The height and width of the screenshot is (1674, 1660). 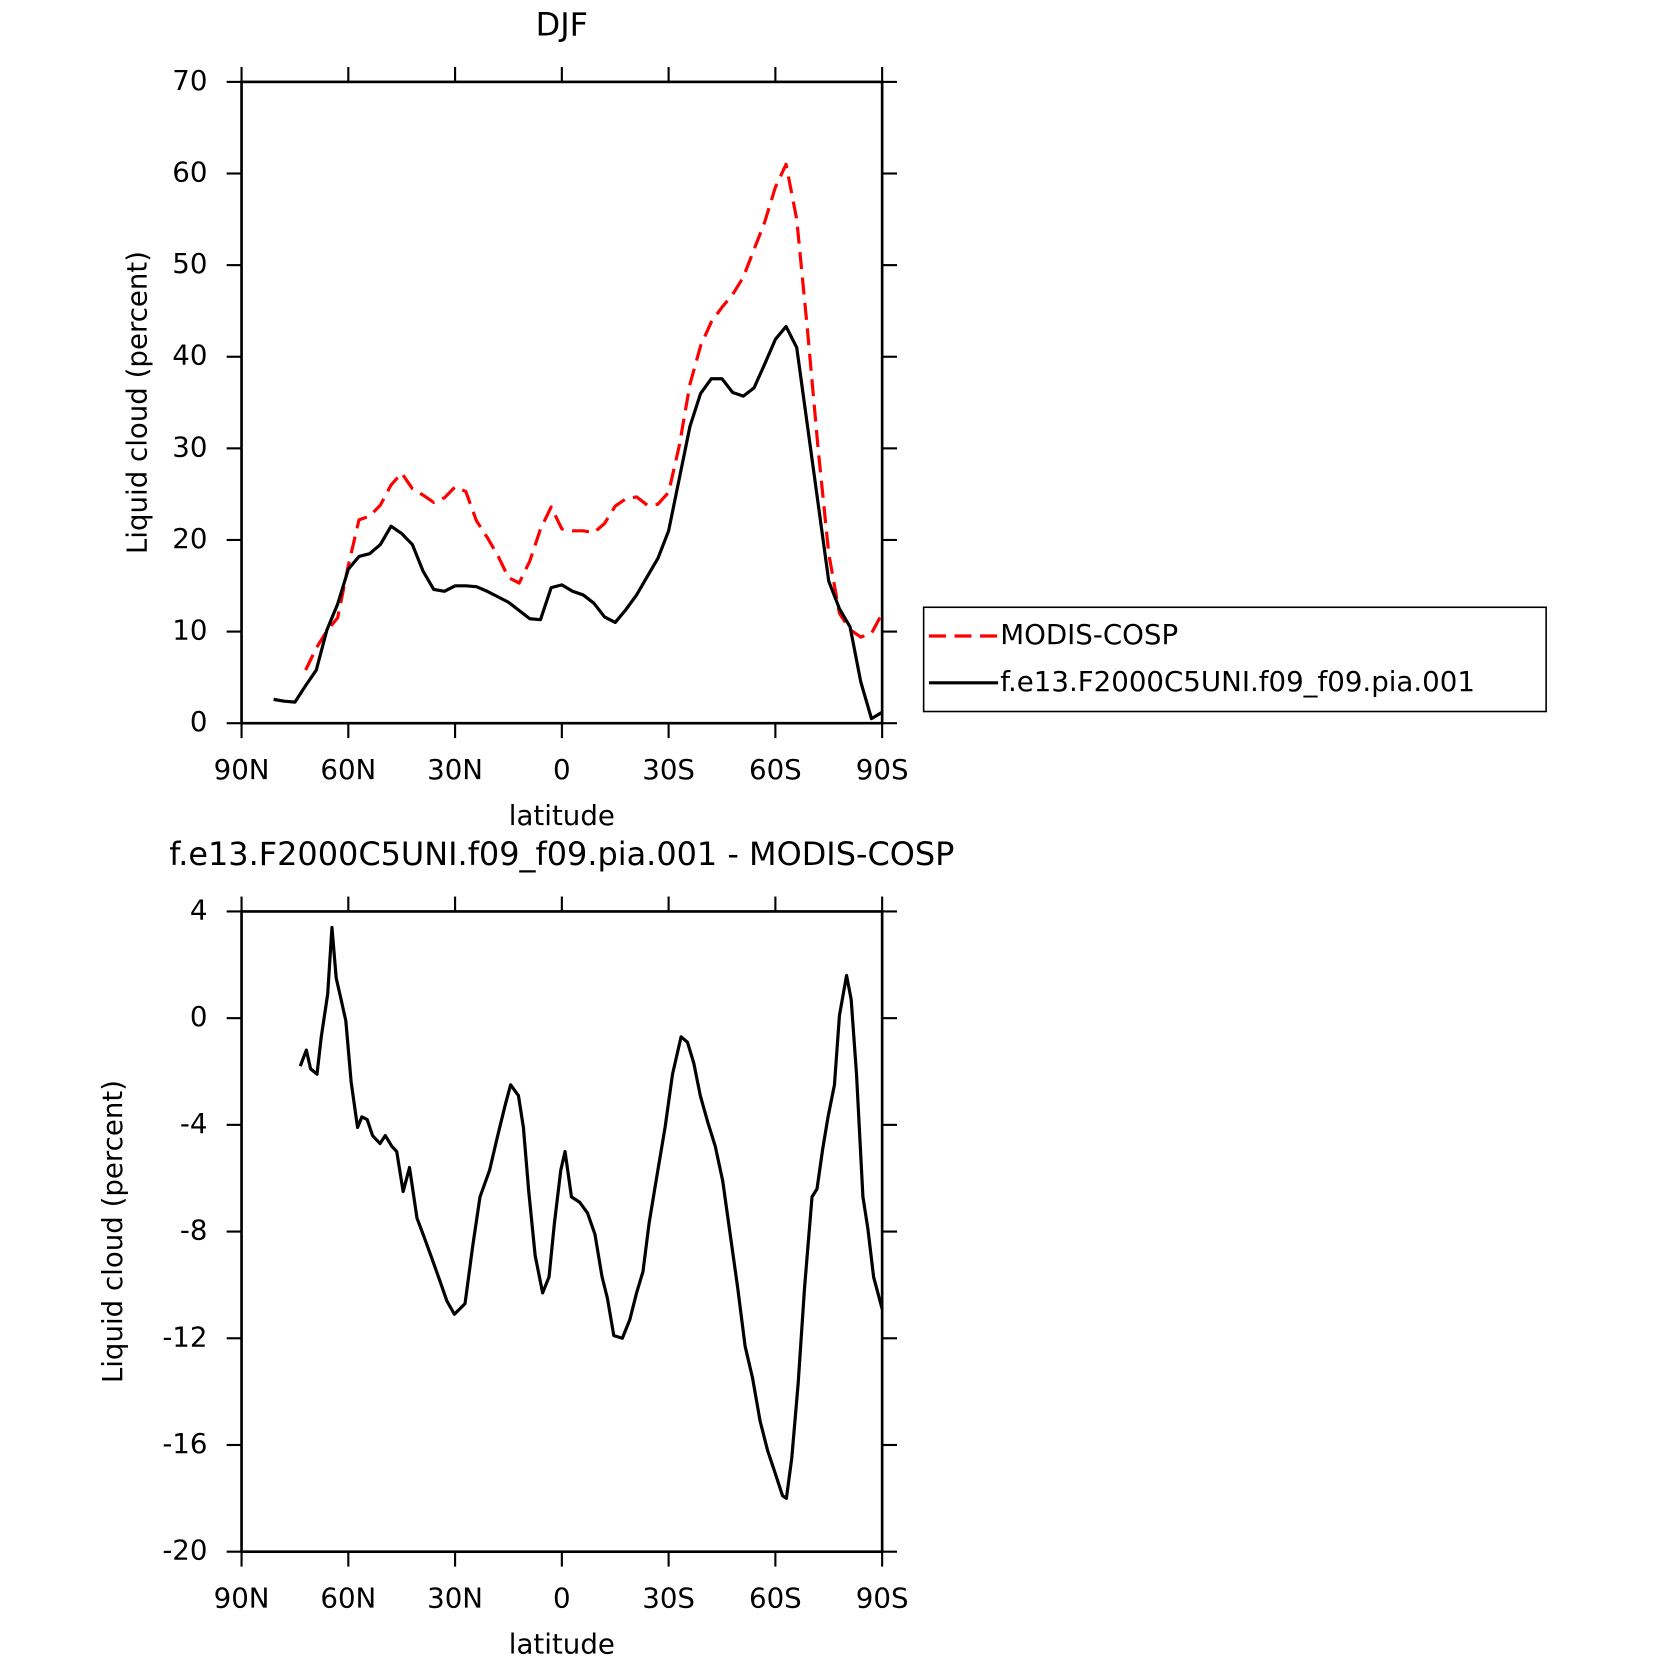 I want to click on y-tick-label: 60, so click(x=189, y=172).